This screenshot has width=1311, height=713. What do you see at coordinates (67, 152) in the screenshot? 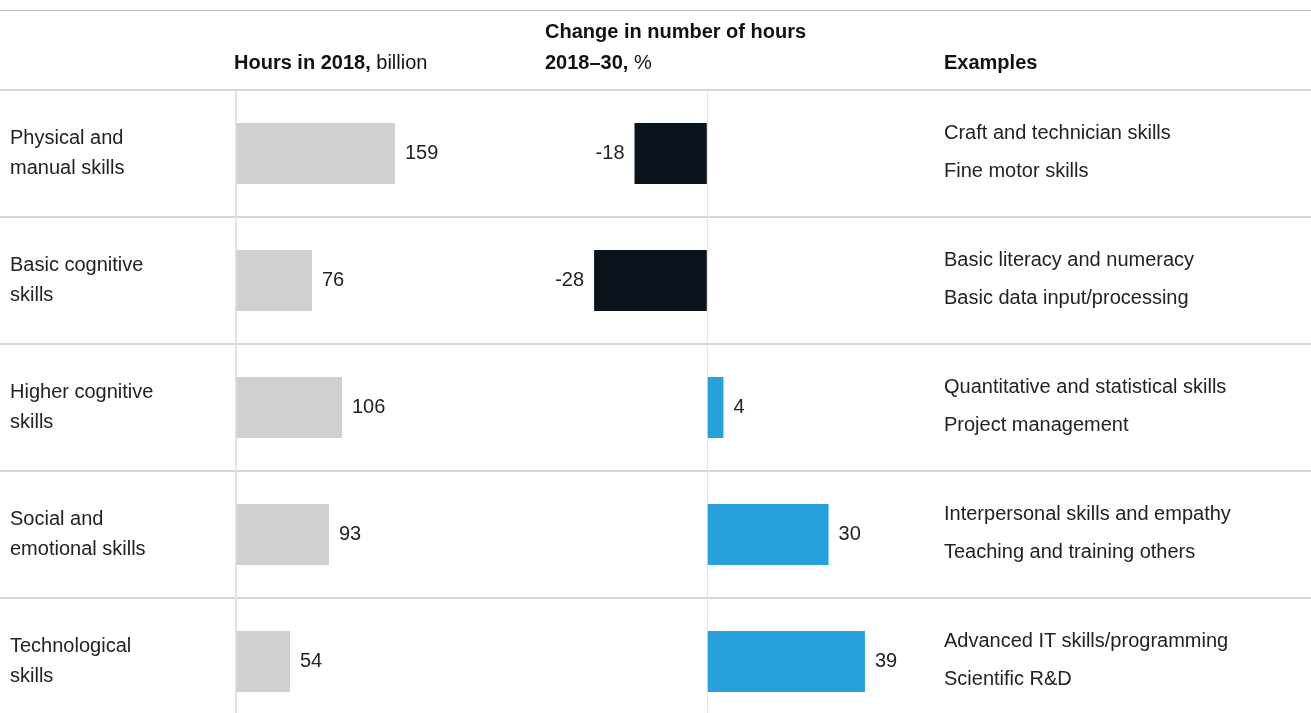
I see `y-tick-label: Physical and manual skills` at bounding box center [67, 152].